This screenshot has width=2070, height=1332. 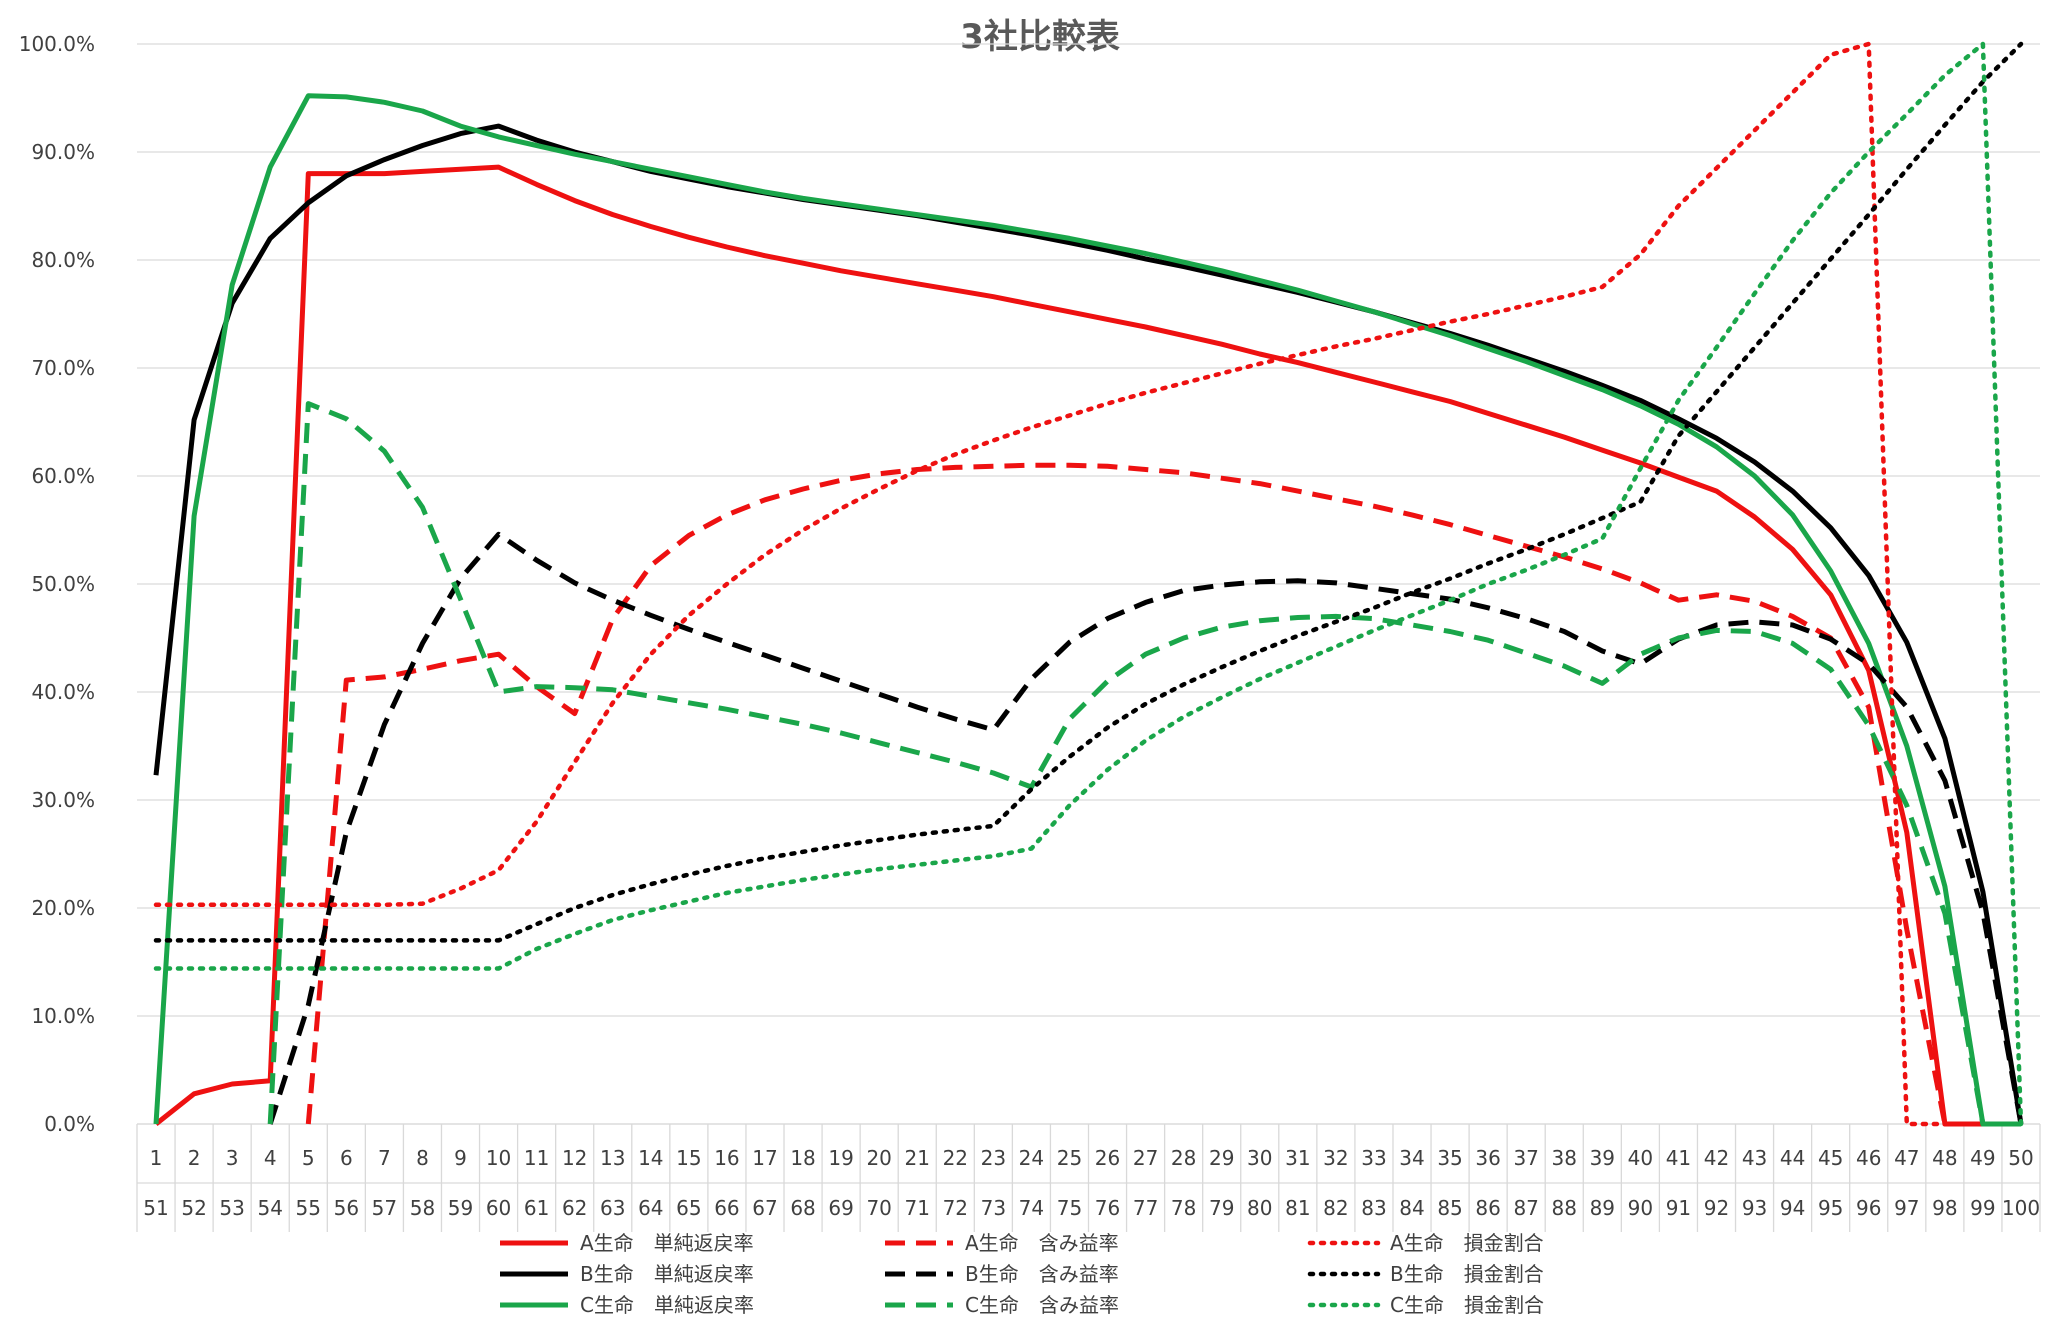 What do you see at coordinates (1107, 1158) in the screenshot?
I see `x-tick-label: 26` at bounding box center [1107, 1158].